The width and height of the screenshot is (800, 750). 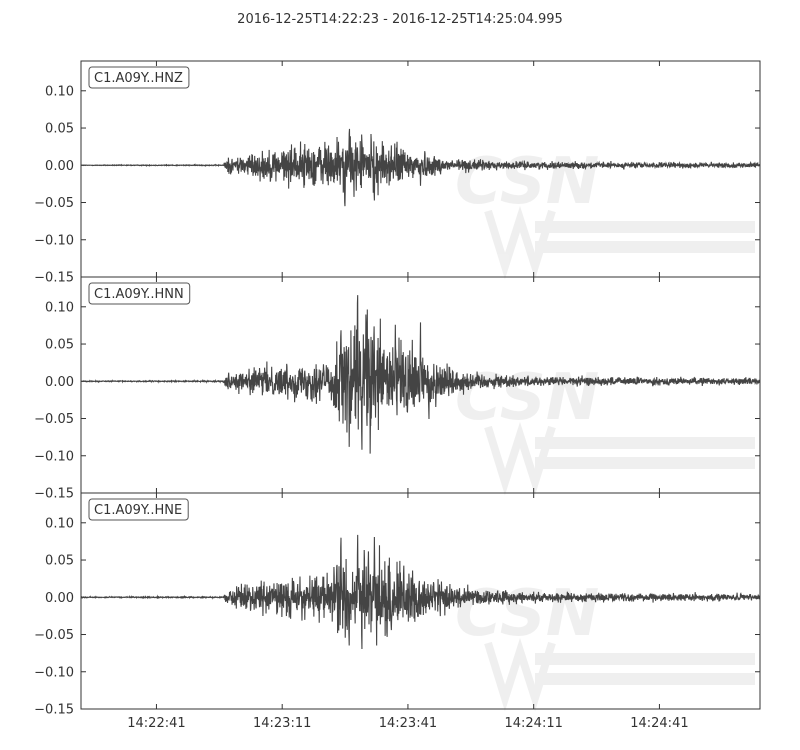 I want to click on channel-label-box: C1.A09Y..HNE, so click(x=138, y=509).